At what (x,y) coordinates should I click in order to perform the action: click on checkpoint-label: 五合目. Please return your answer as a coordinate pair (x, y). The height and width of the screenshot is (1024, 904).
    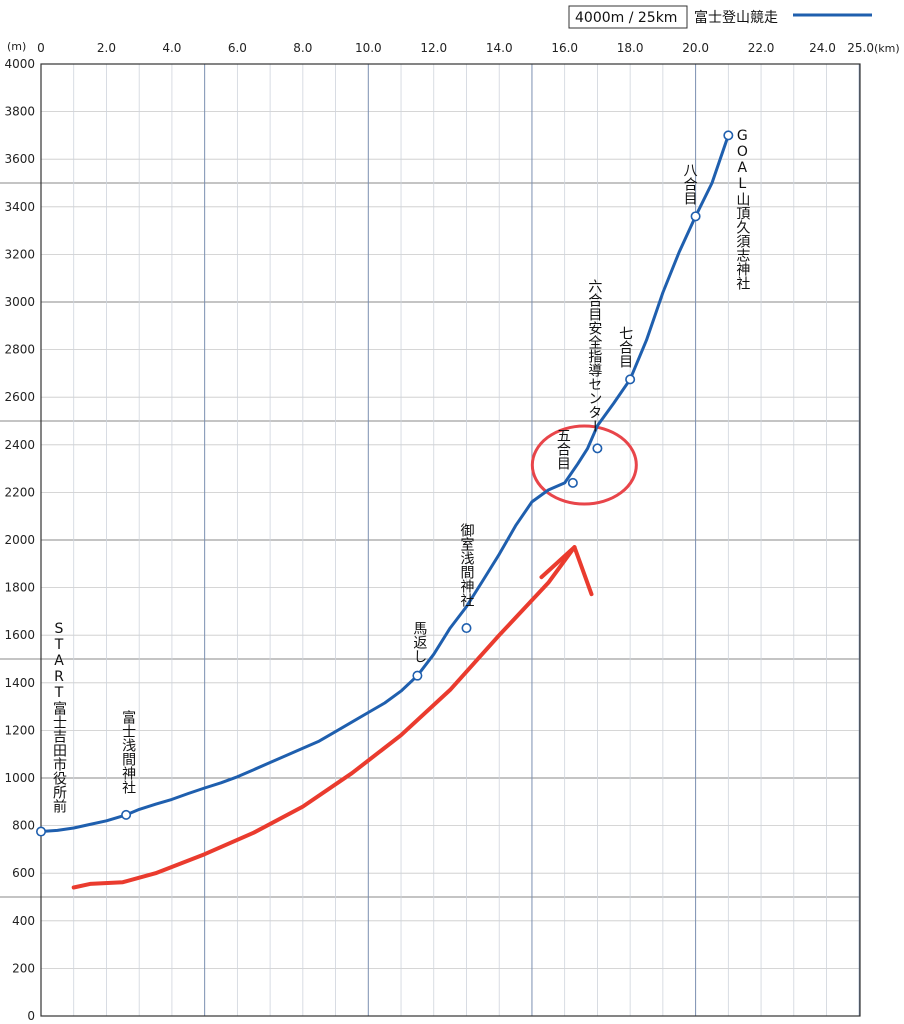
    Looking at the image, I should click on (563, 449).